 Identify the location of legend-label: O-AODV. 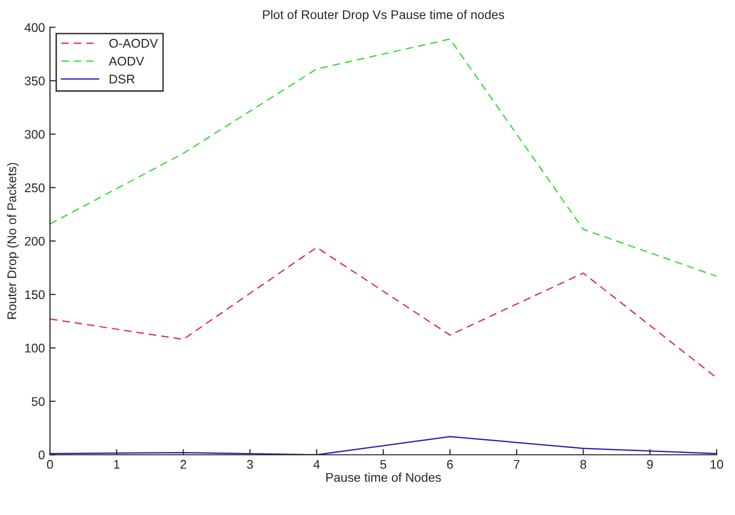
(133, 43).